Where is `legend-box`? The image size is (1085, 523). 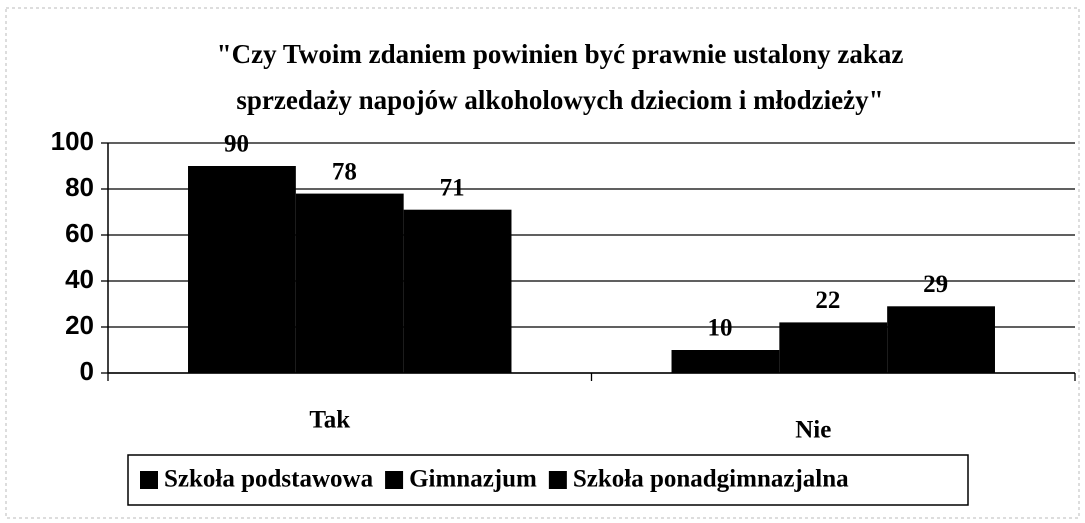 legend-box is located at coordinates (548, 480).